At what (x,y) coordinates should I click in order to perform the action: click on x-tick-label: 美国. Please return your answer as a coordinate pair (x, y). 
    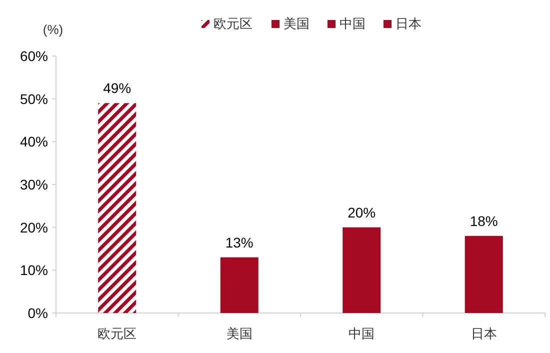
    Looking at the image, I should click on (239, 333).